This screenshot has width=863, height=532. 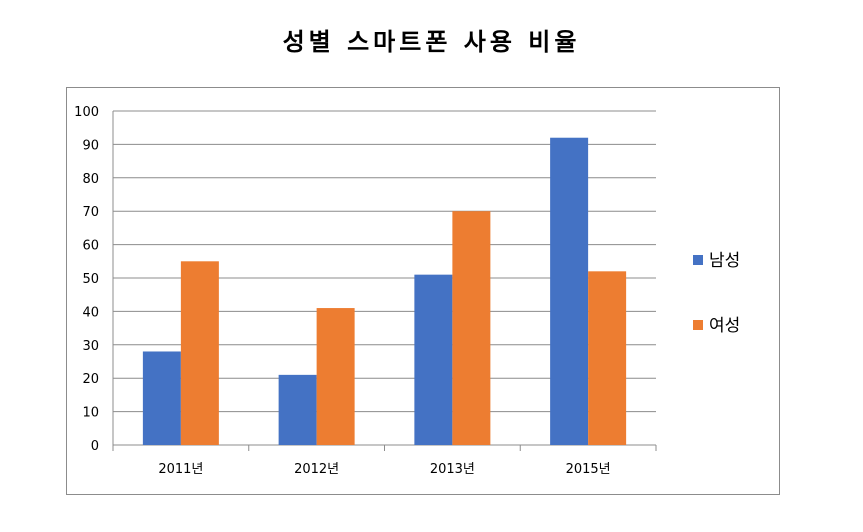 I want to click on y-tick-label: 90, so click(x=90, y=145).